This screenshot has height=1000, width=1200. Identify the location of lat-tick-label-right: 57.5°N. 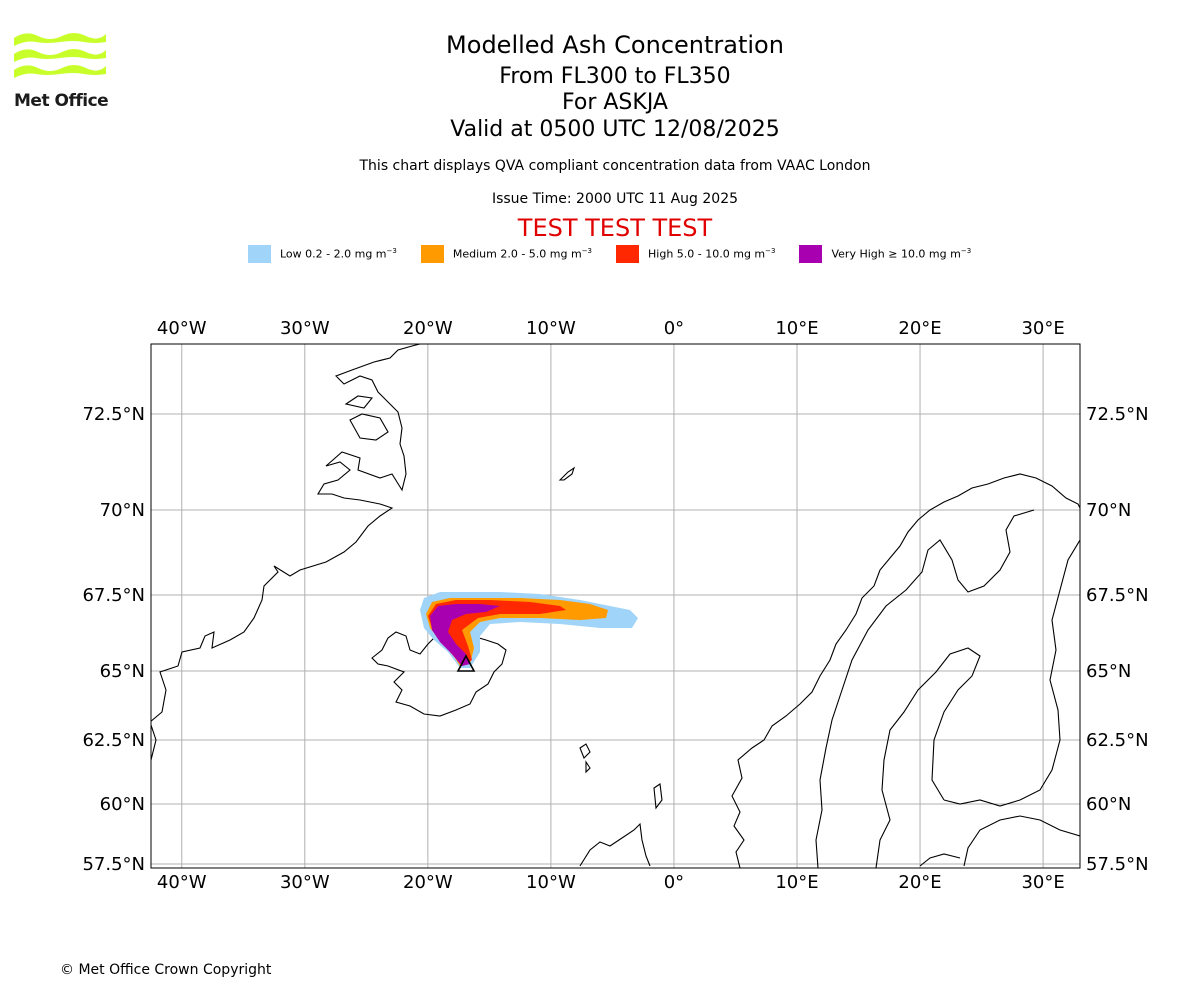
(1117, 864).